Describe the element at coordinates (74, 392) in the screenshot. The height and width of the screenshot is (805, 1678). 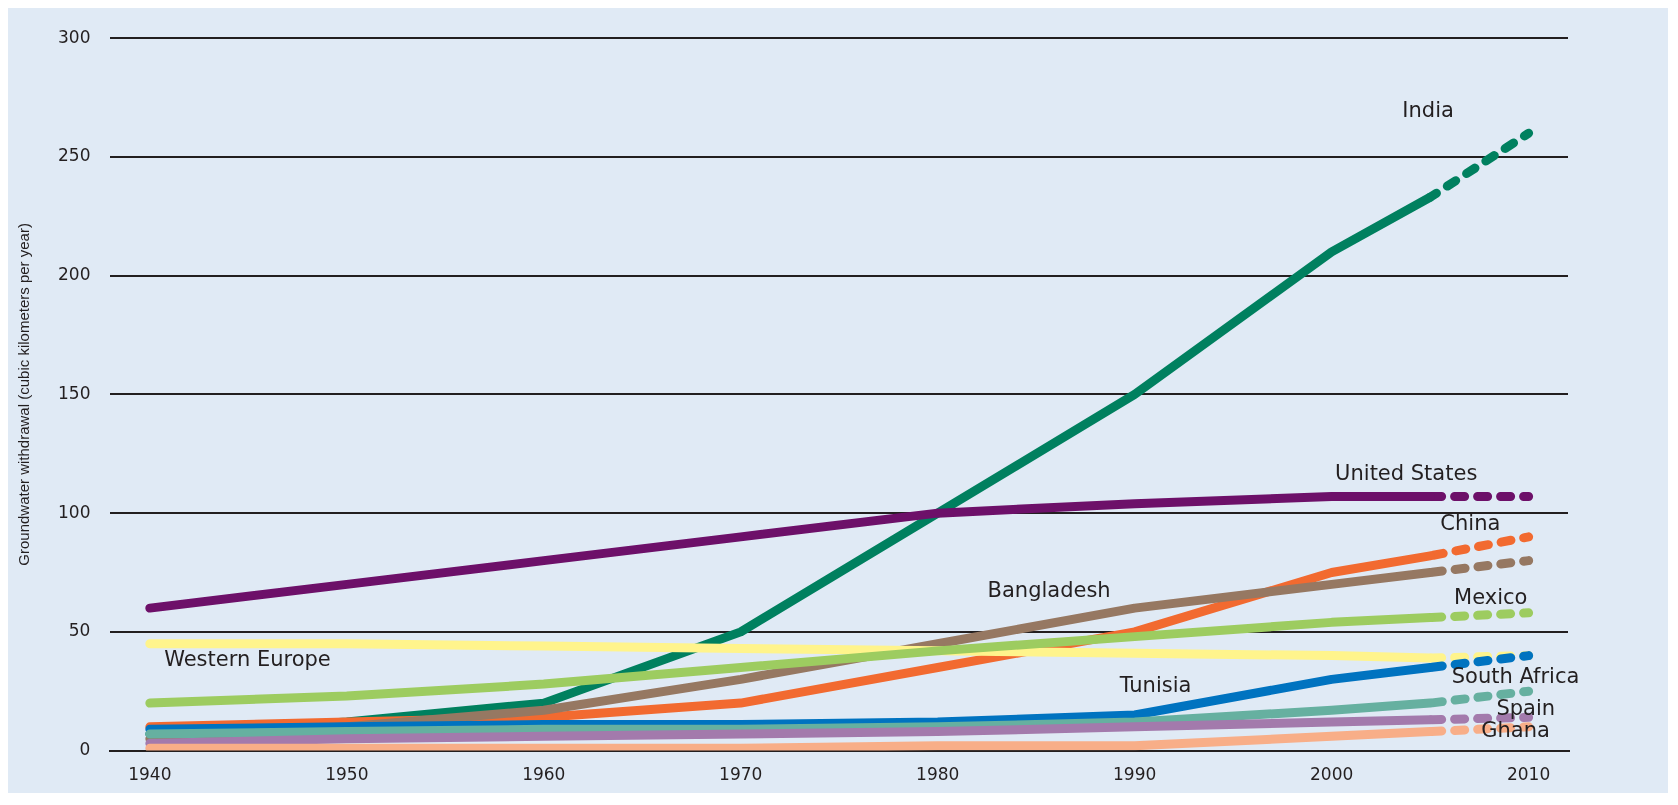
I see `y-tick-label: 150` at that location.